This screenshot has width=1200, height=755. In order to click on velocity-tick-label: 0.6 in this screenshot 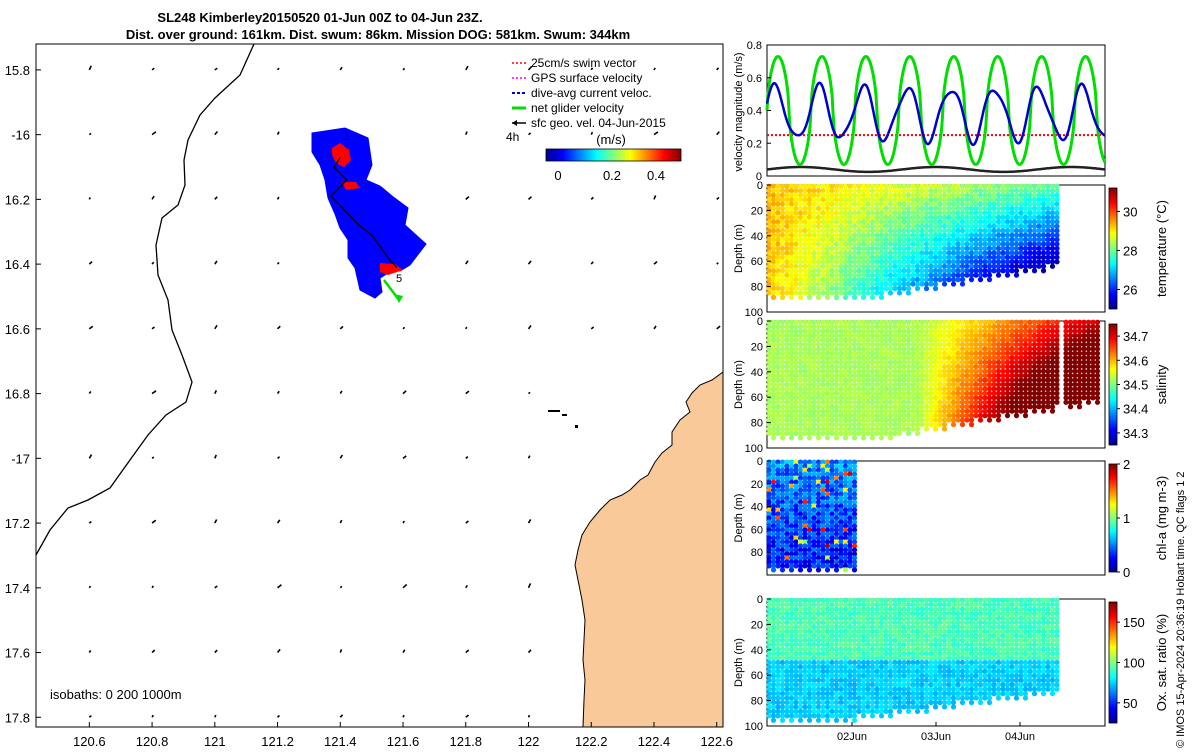, I will do `click(754, 79)`.